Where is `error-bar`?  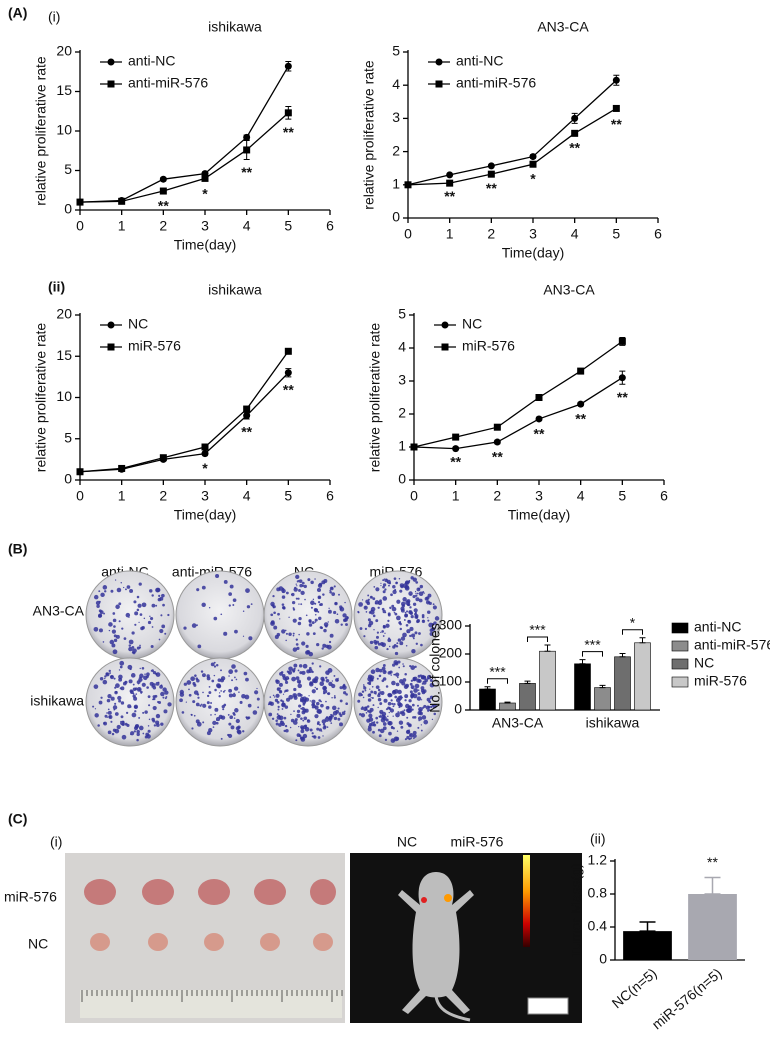 error-bar is located at coordinates (487, 688).